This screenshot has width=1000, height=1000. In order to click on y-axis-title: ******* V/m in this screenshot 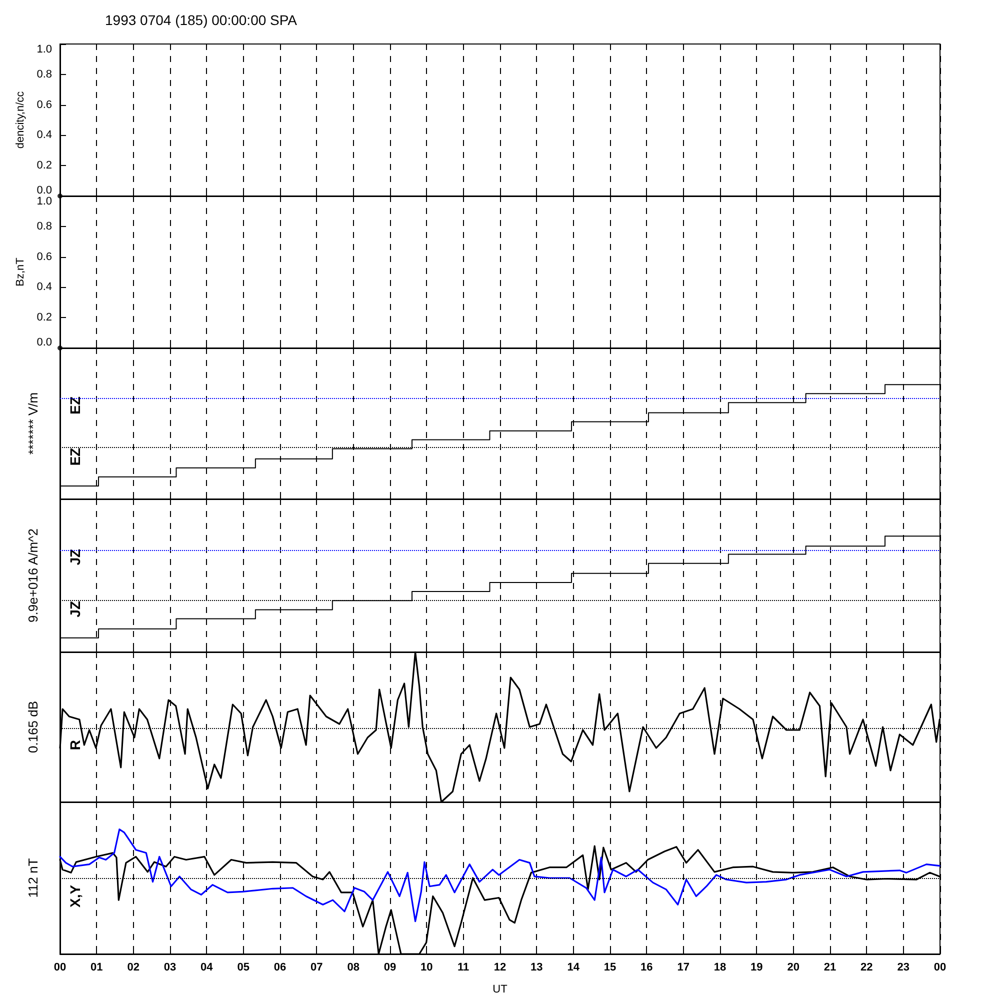, I will do `click(33, 423)`.